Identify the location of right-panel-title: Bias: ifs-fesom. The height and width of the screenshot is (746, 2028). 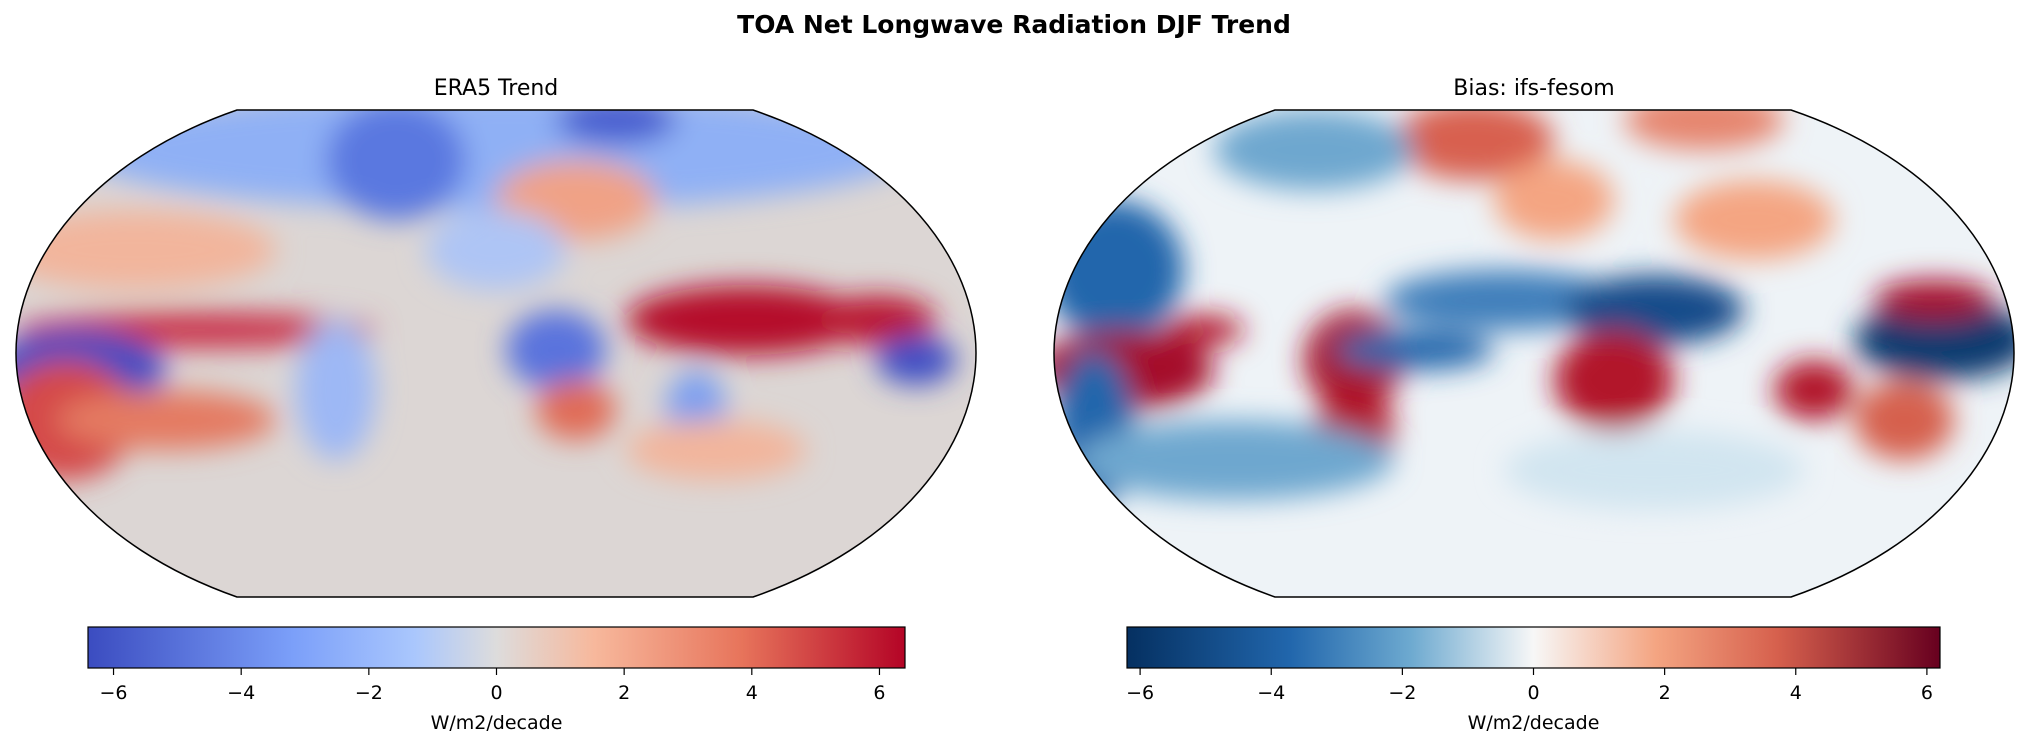
(1534, 88).